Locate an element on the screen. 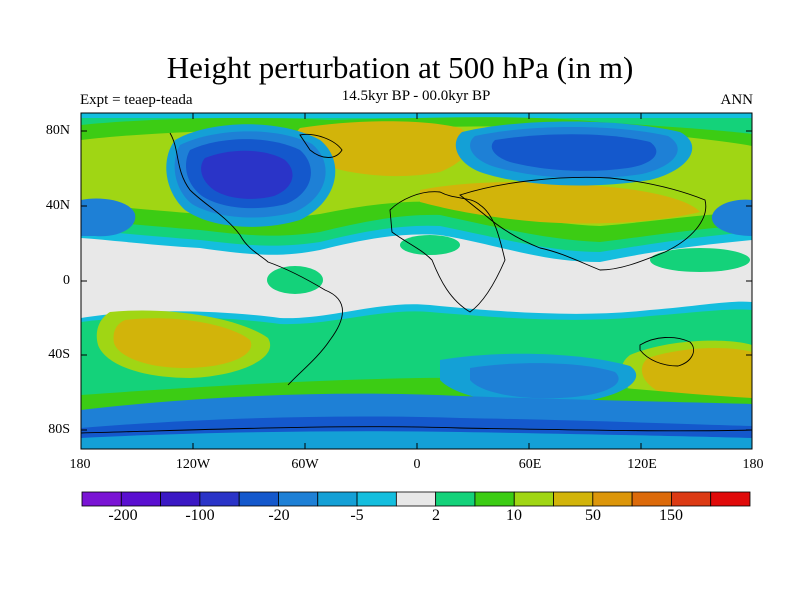 This screenshot has width=800, height=600. lat-label-80s: 80S is located at coordinates (59, 429).